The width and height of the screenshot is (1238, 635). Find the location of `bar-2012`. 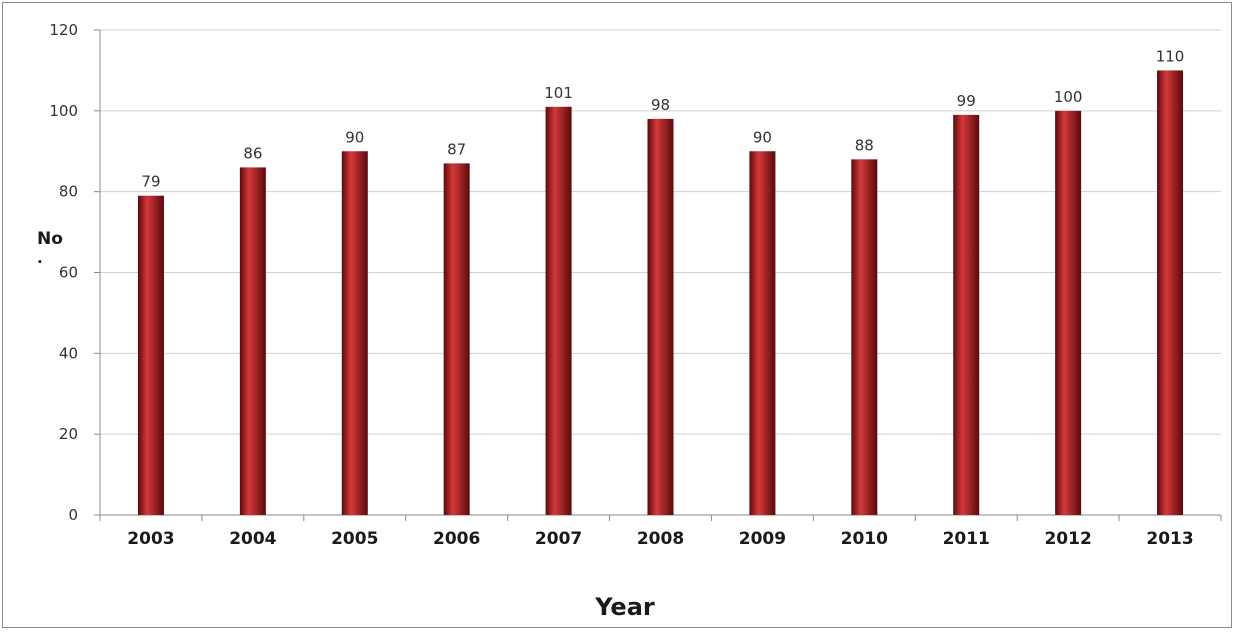

bar-2012 is located at coordinates (1068, 312).